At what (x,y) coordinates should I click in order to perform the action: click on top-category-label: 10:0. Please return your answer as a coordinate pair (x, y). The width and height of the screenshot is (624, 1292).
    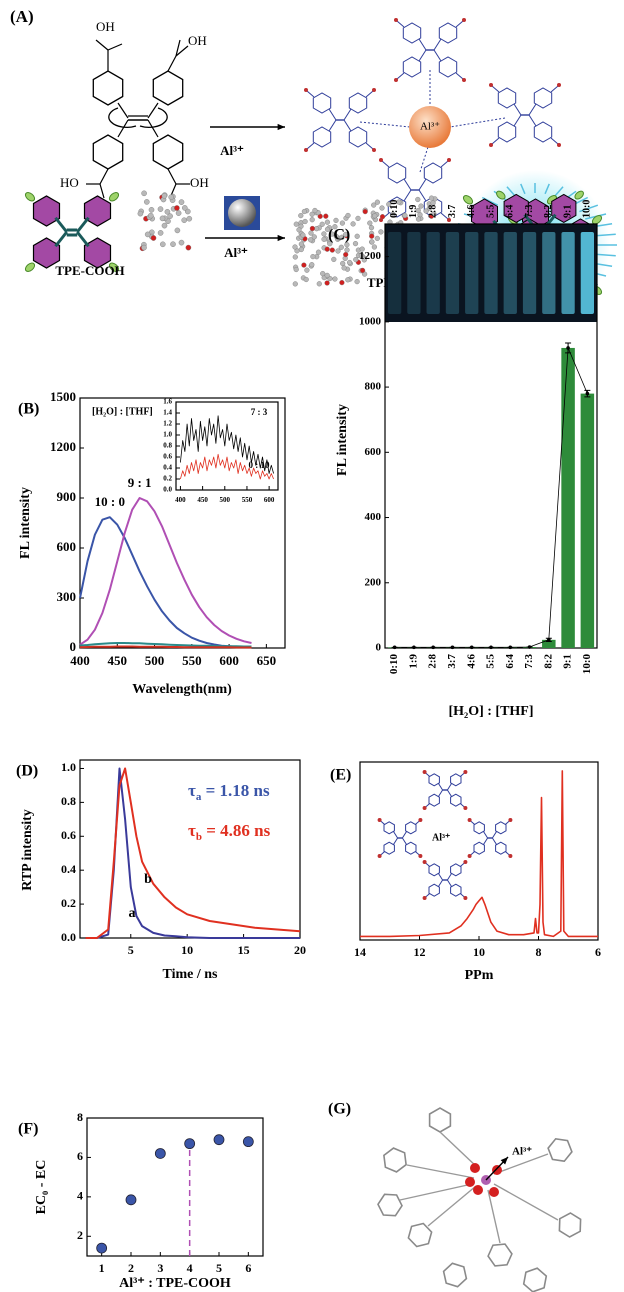
    Looking at the image, I should click on (587, 209).